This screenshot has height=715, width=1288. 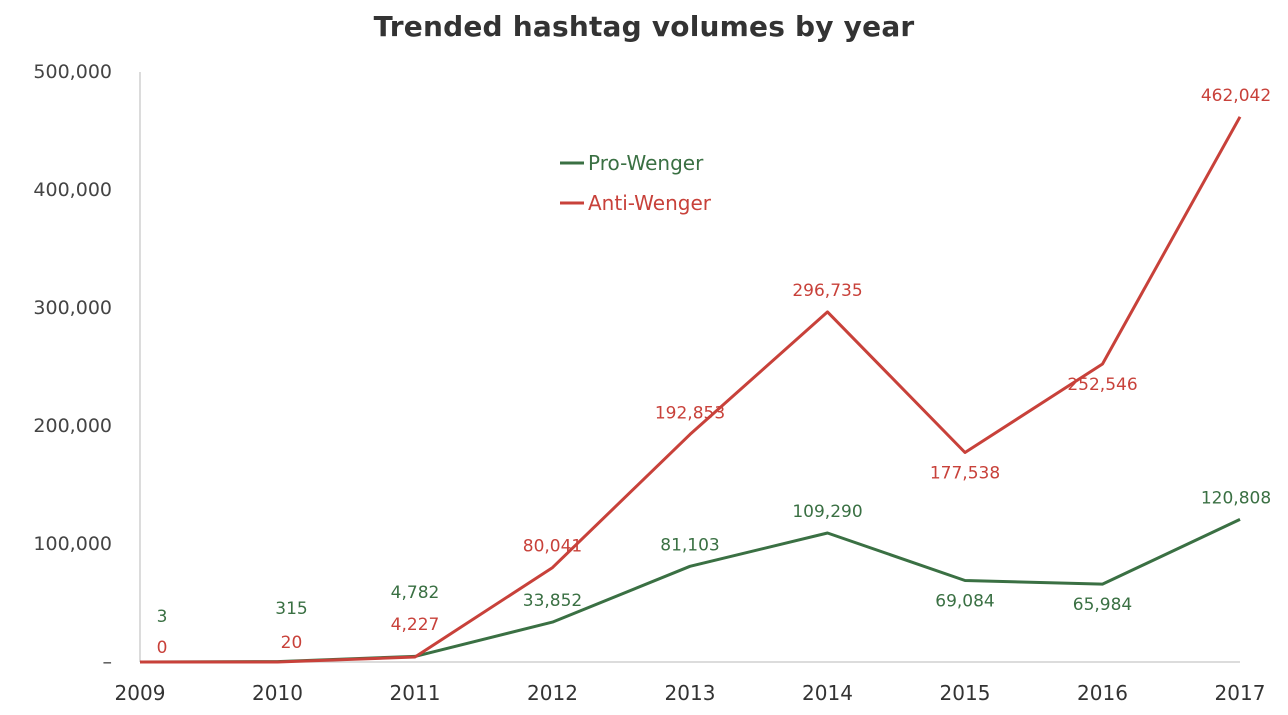 I want to click on y-tick-label: 400,000, so click(x=72, y=190).